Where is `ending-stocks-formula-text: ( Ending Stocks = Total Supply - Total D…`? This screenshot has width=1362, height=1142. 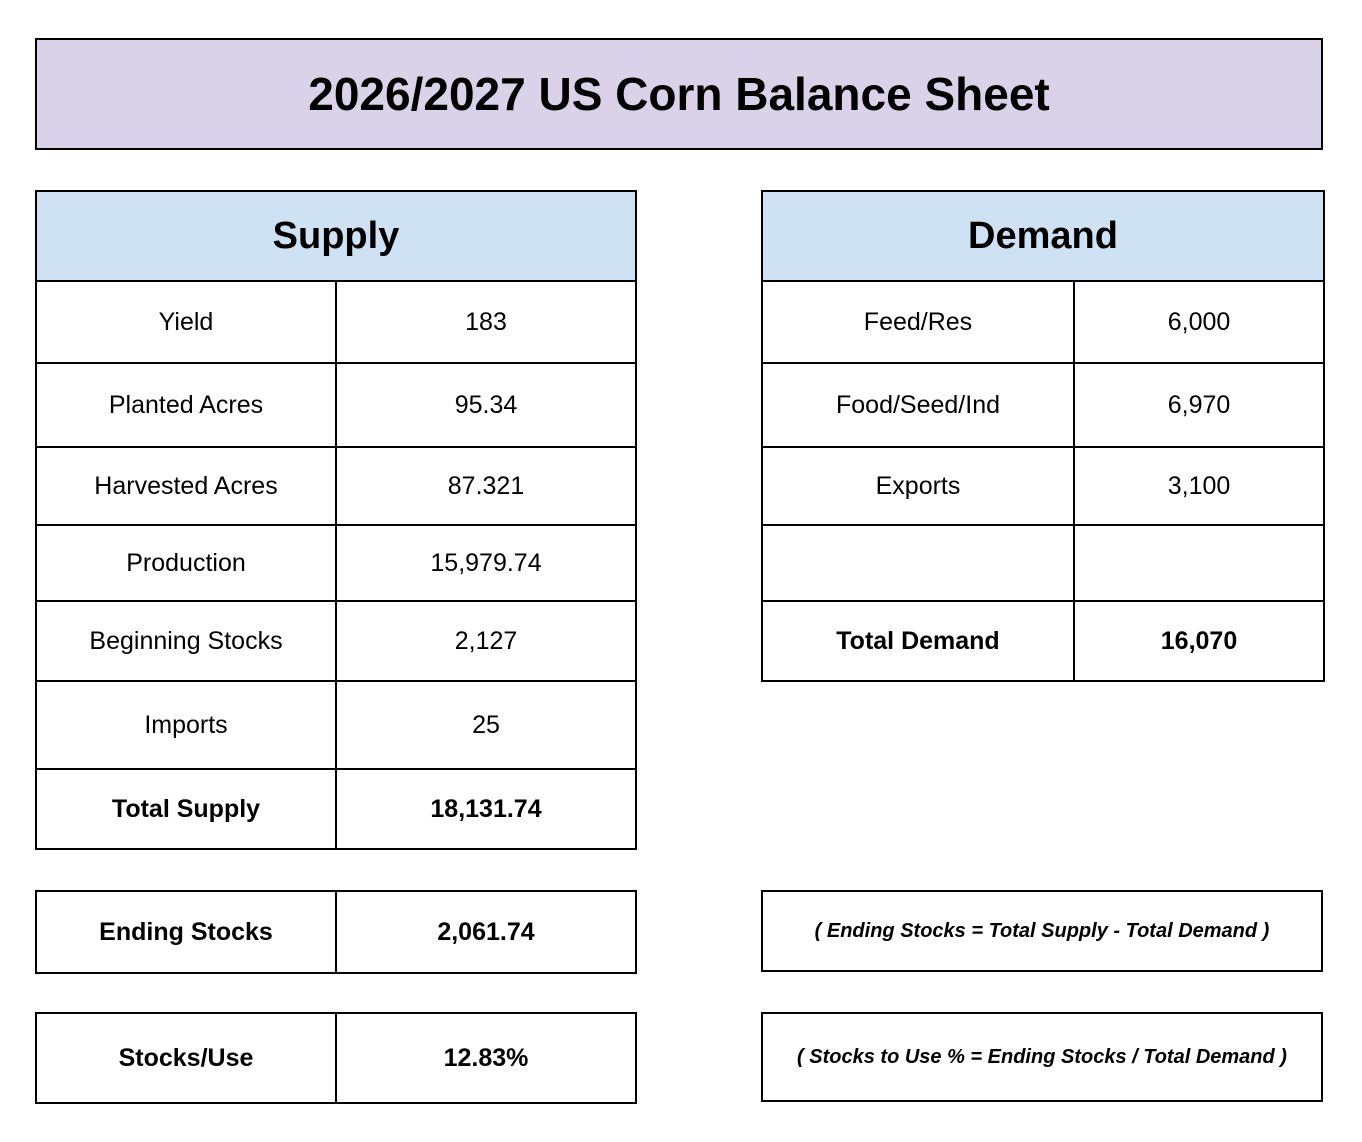
ending-stocks-formula-text: ( Ending Stocks = Total Supply - Total D… is located at coordinates (1042, 930).